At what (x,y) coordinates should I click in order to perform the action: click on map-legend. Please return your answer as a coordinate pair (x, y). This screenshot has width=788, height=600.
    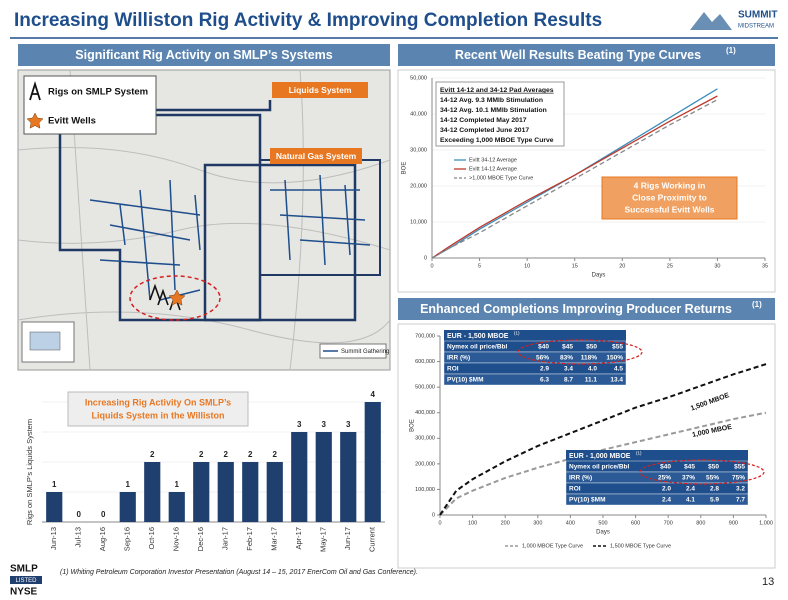
    Looking at the image, I should click on (90, 105).